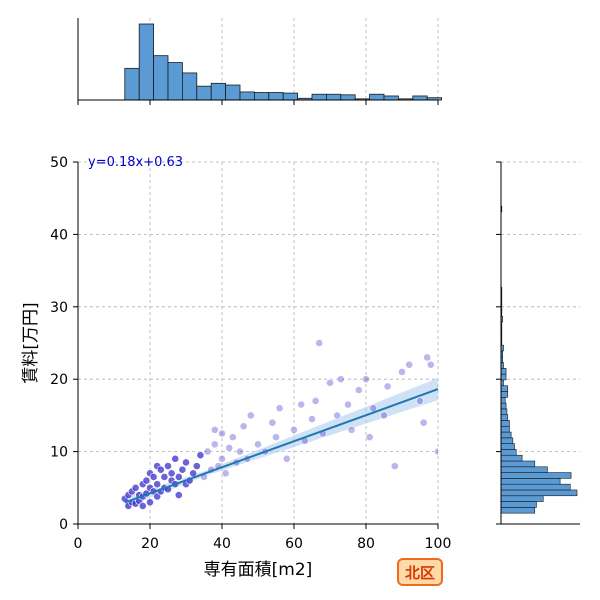 The height and width of the screenshot is (600, 600). What do you see at coordinates (283, 62) in the screenshot?
I see `top-histogram-bars` at bounding box center [283, 62].